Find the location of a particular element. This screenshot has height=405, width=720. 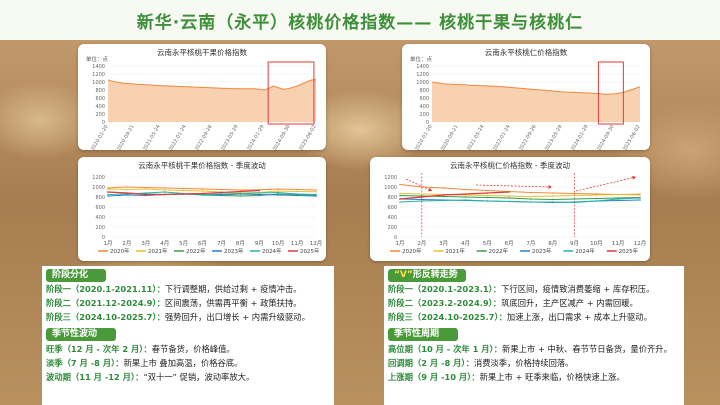

legend-label-3: 2023年 is located at coordinates (542, 251).